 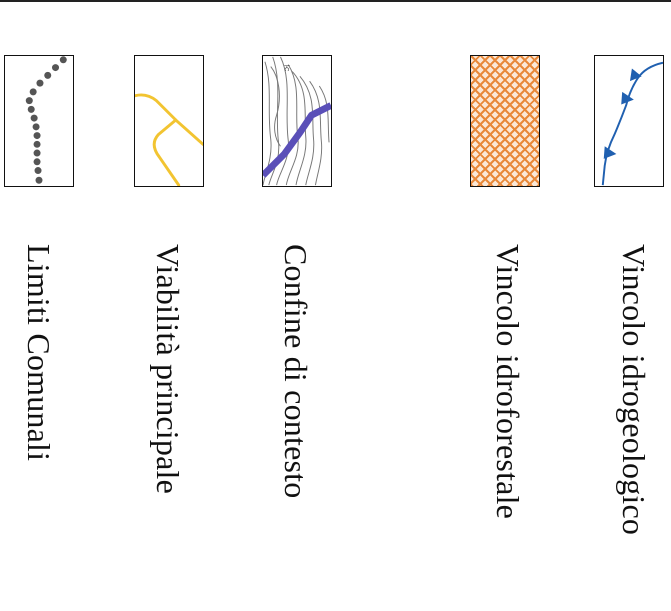 I want to click on label-vincolo-idroforestale: Vincolo idroforestale, so click(x=508, y=382).